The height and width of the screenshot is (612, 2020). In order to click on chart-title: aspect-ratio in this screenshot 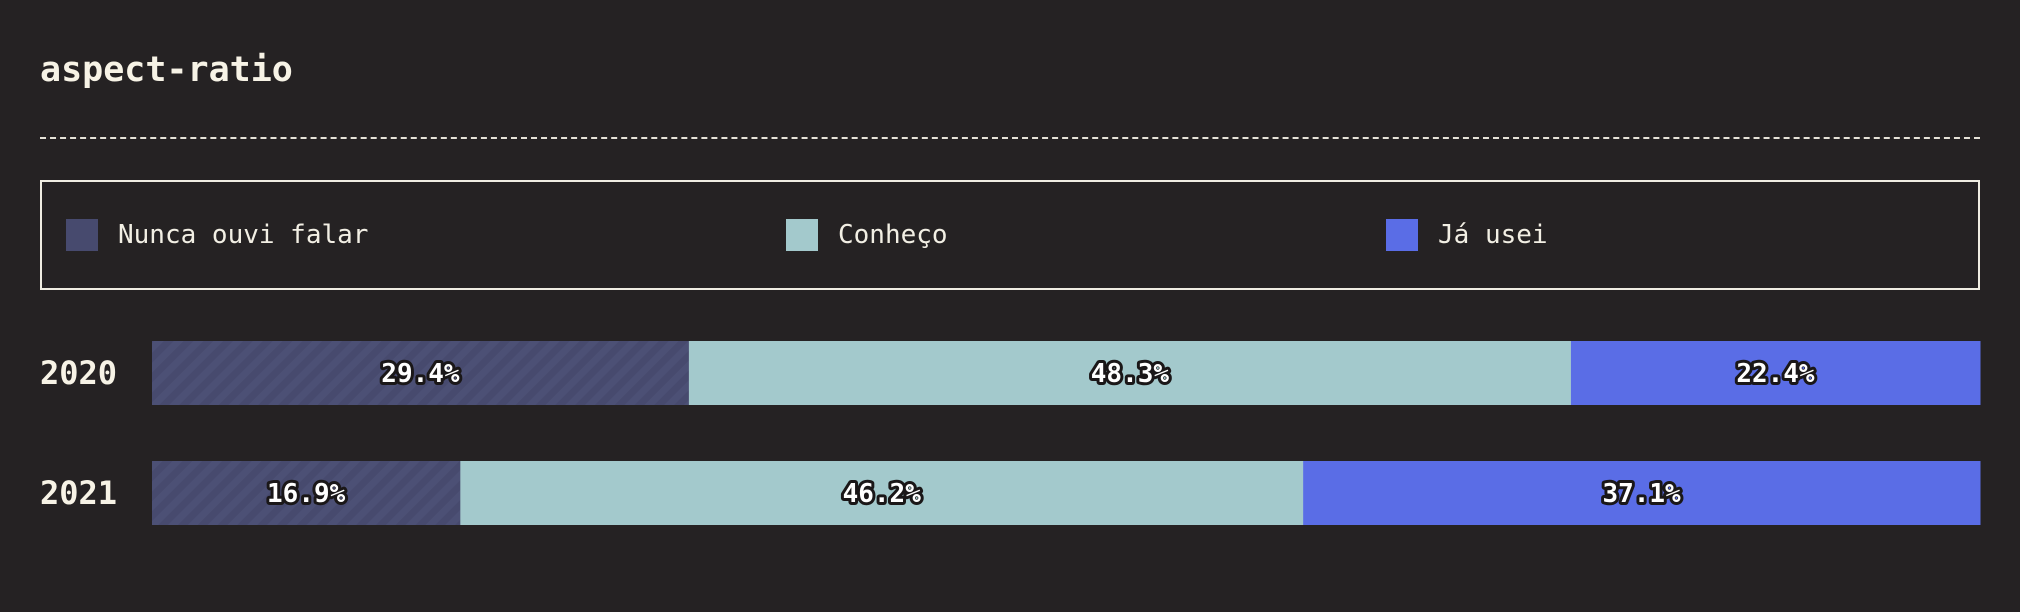, I will do `click(166, 70)`.